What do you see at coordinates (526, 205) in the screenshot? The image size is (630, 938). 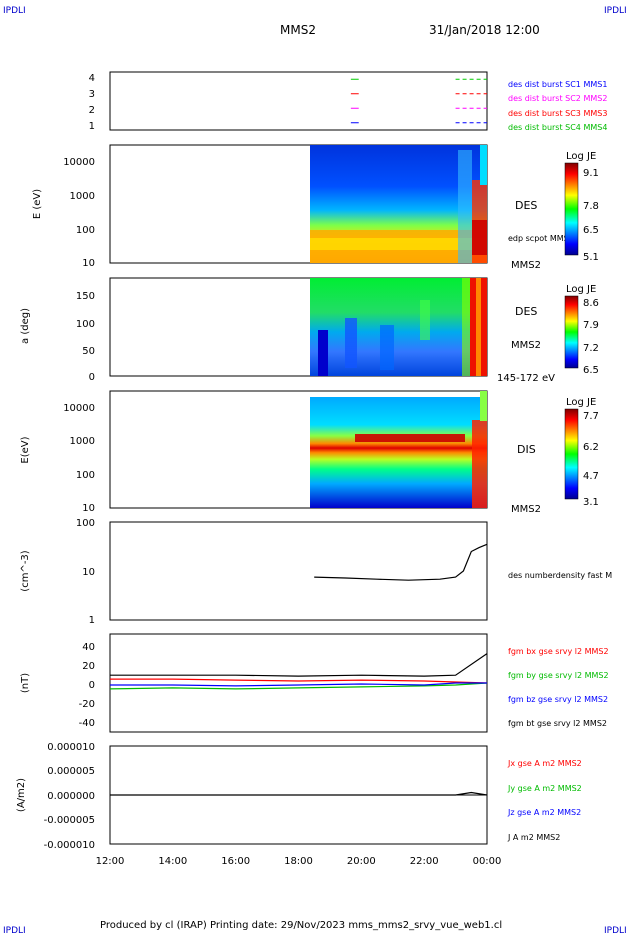 I see `des-energy-label: DES` at bounding box center [526, 205].